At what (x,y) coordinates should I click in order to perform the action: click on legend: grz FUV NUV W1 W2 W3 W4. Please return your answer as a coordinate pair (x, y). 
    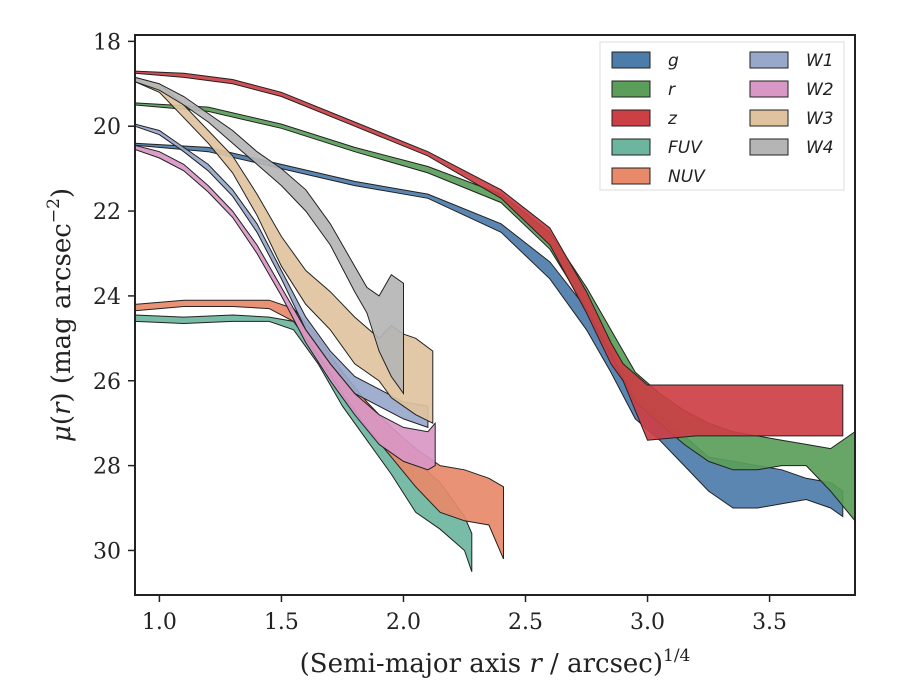
    Looking at the image, I should click on (722, 116).